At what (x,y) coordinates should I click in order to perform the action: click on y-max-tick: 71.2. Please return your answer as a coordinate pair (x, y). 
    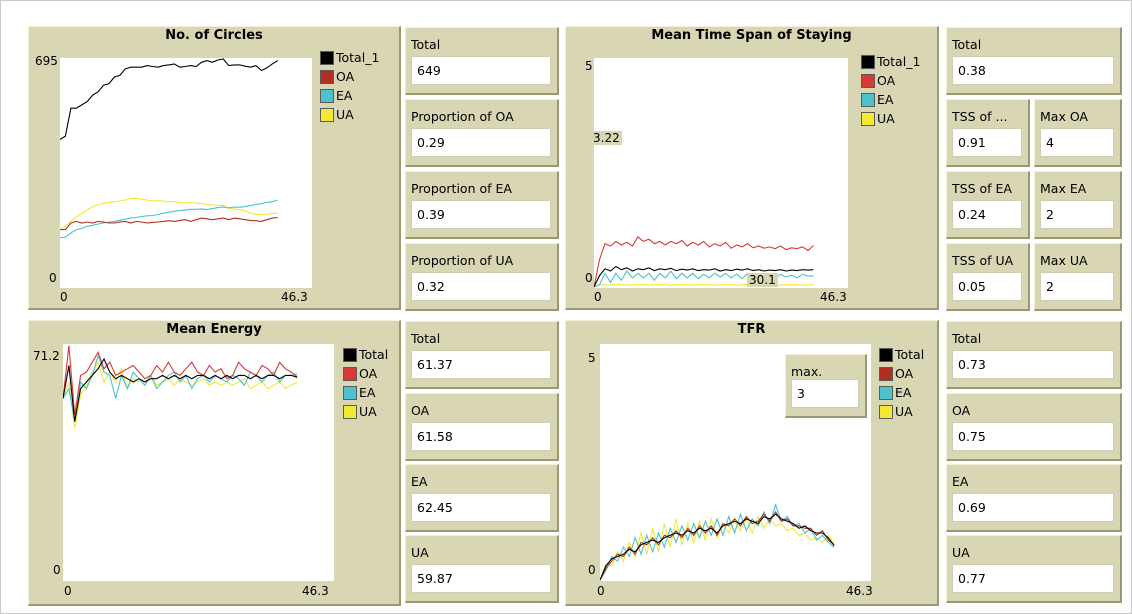
    Looking at the image, I should click on (46, 356).